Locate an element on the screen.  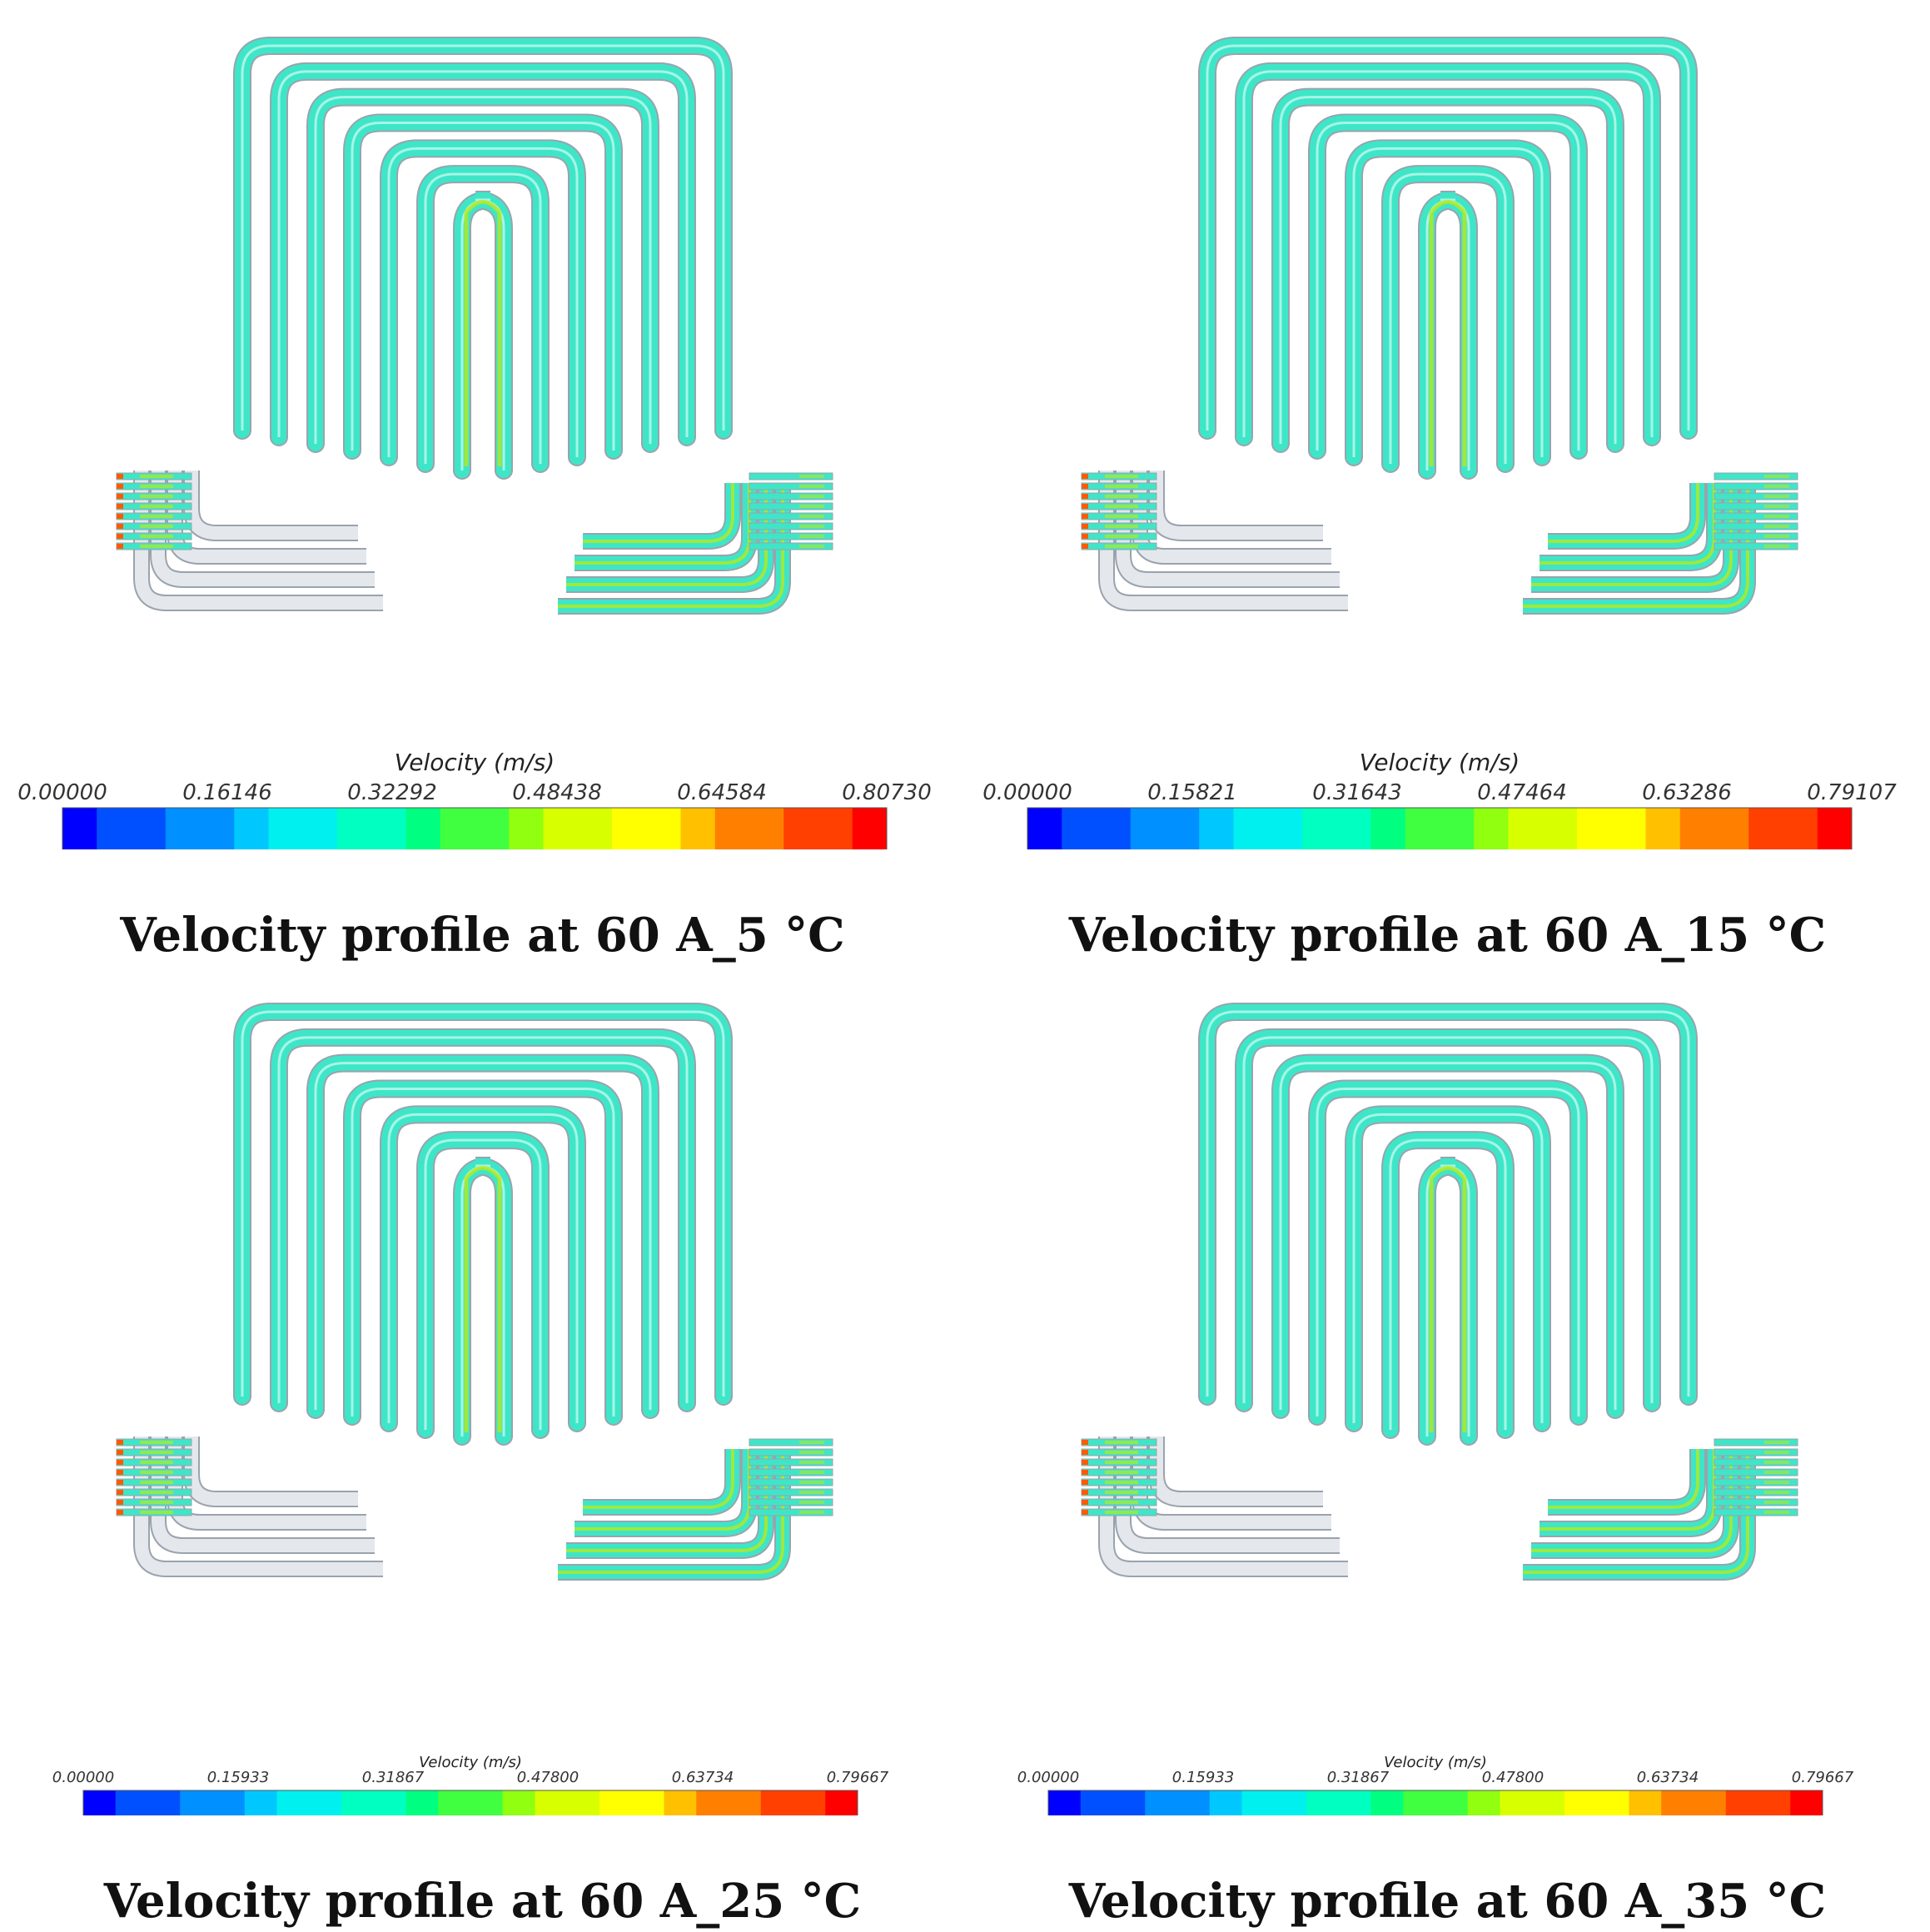
colorbar-frame is located at coordinates (1435, 1803).